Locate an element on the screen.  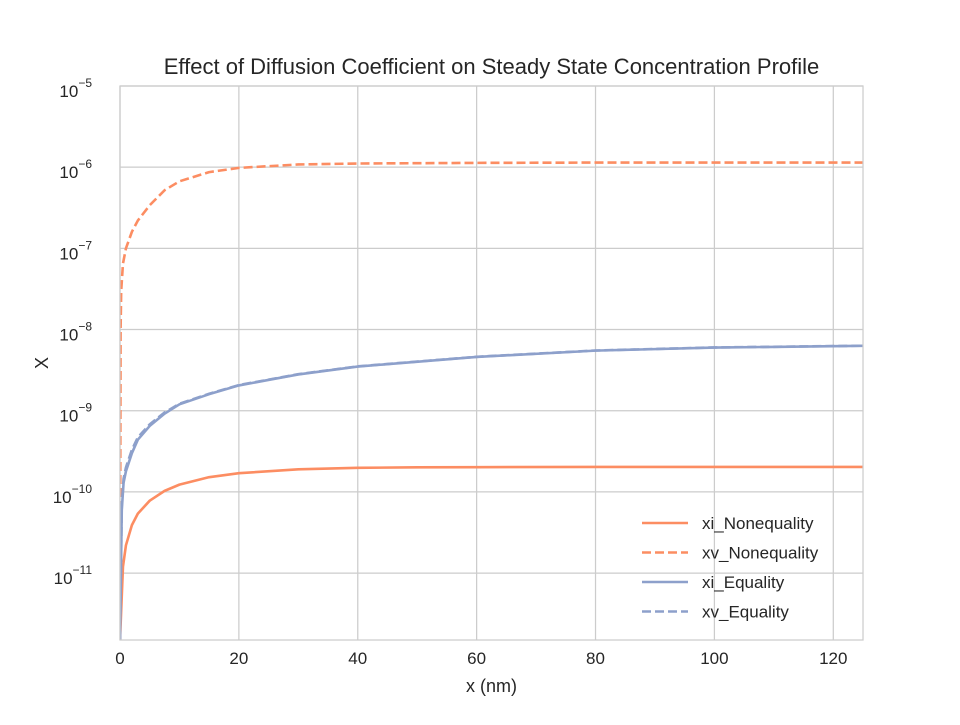
y-tick-label: 10⁻¹⁰ is located at coordinates (73, 494).